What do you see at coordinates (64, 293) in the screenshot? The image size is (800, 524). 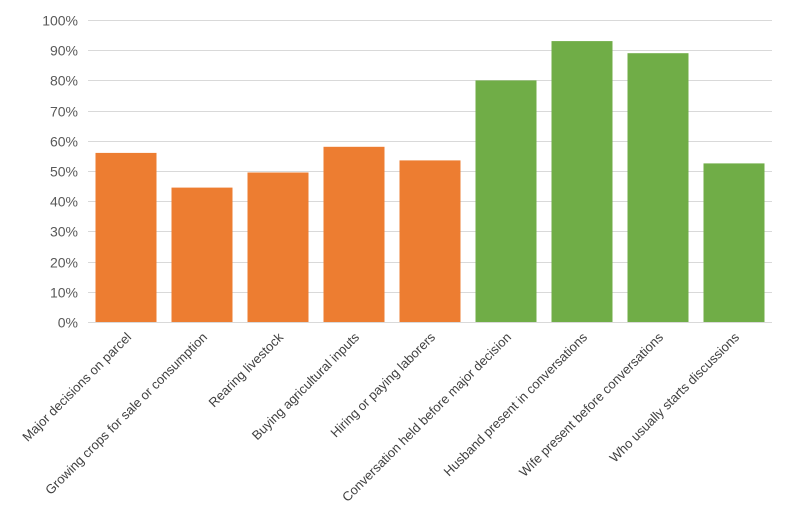 I see `y-tick-label: 10%` at bounding box center [64, 293].